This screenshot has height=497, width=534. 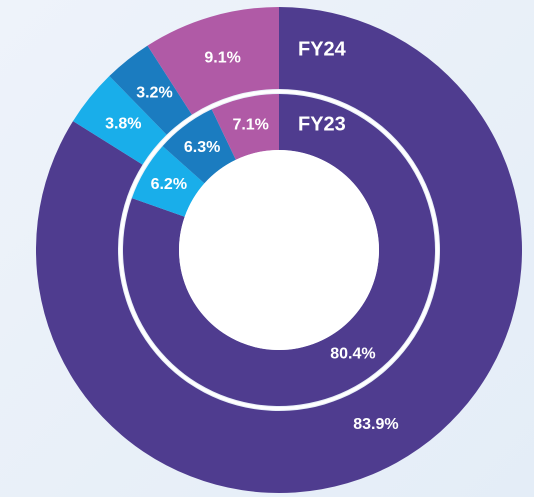 What do you see at coordinates (322, 124) in the screenshot?
I see `ring-label: FY23` at bounding box center [322, 124].